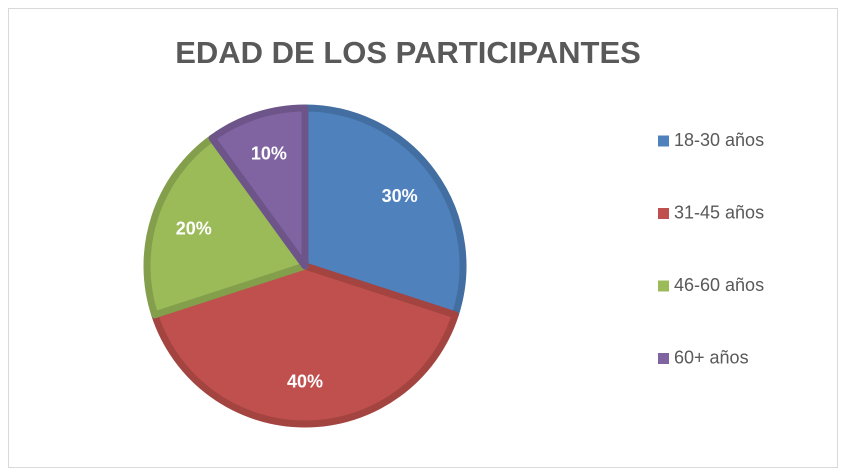 The height and width of the screenshot is (476, 846). What do you see at coordinates (269, 154) in the screenshot?
I see `data-label: 10%` at bounding box center [269, 154].